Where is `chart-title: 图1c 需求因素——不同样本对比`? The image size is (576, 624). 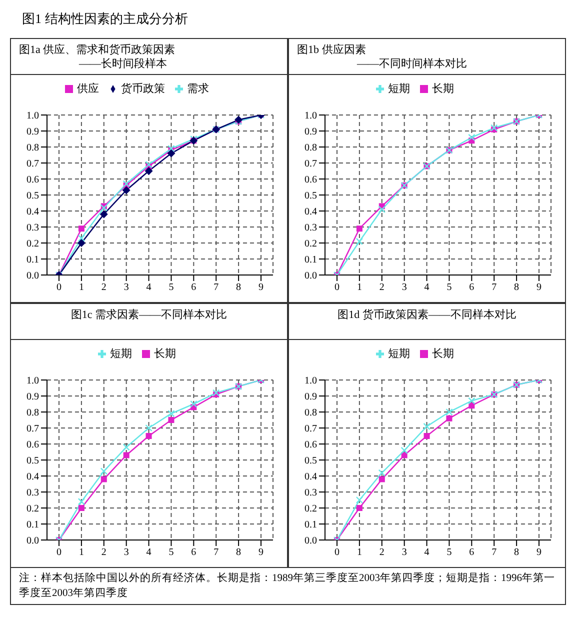 chart-title: 图1c 需求因素——不同样本对比 is located at coordinates (149, 315).